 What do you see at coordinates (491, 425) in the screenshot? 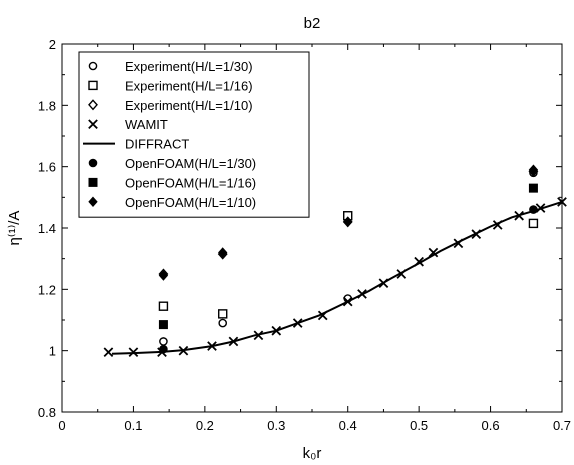
I see `x-tick-label: 0.6` at bounding box center [491, 425].